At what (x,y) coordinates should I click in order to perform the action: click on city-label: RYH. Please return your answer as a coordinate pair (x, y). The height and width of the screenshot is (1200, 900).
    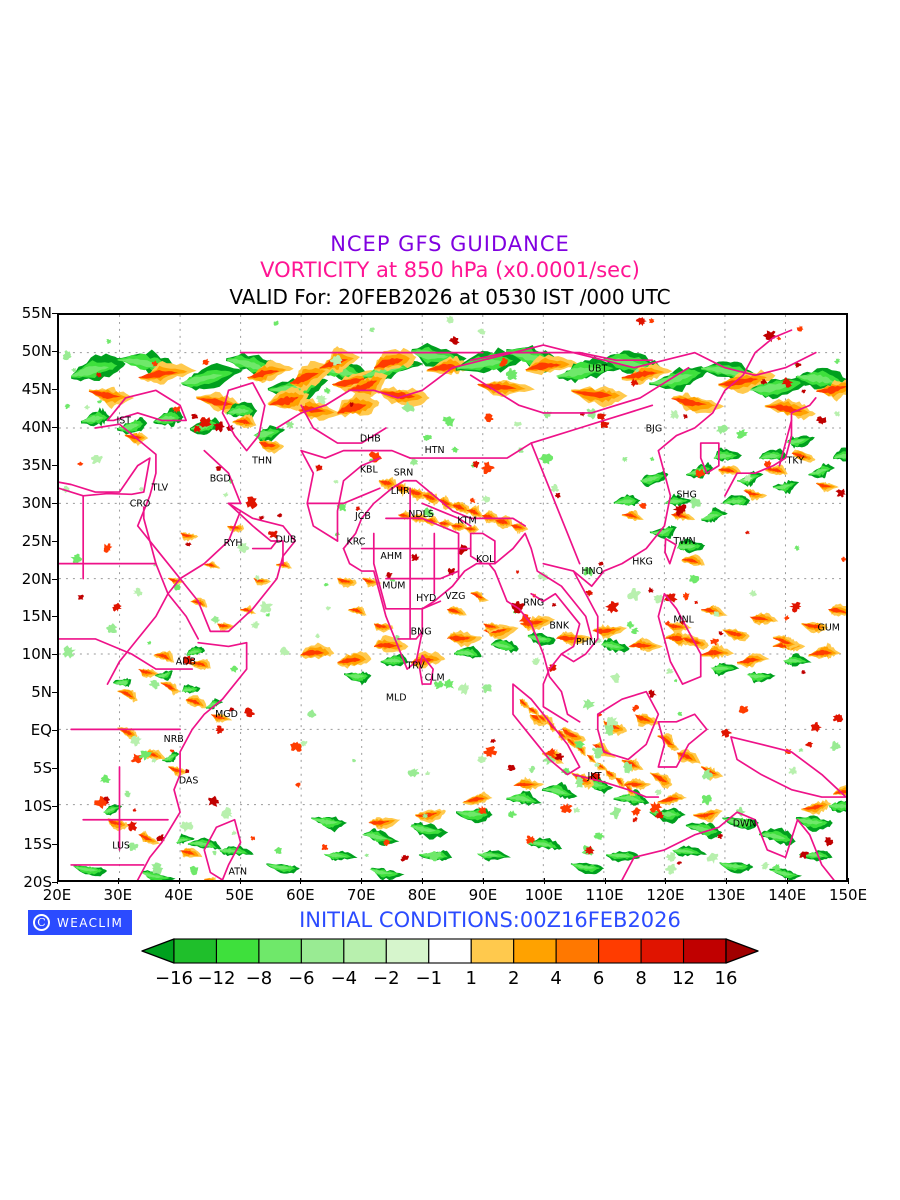
    Looking at the image, I should click on (233, 543).